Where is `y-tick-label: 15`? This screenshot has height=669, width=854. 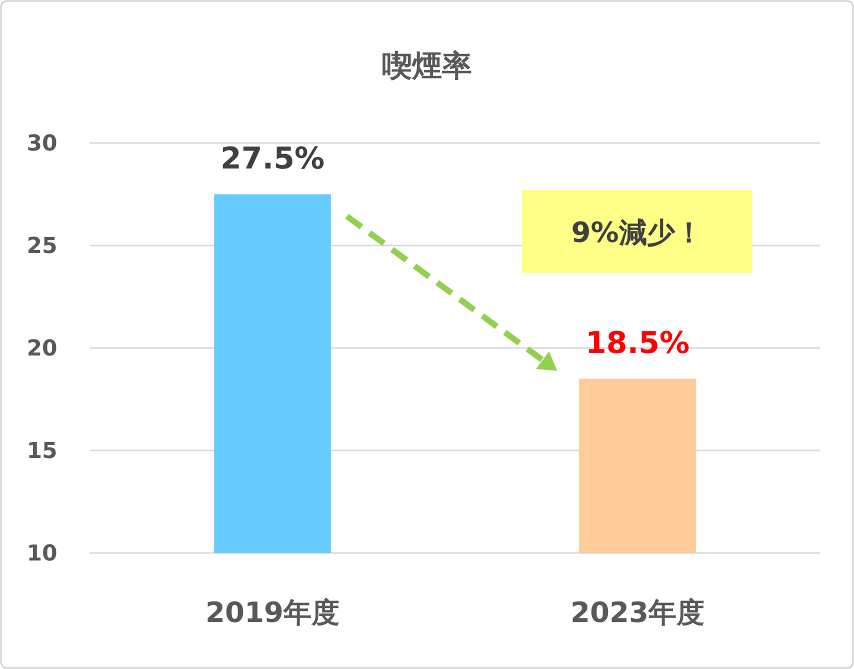
y-tick-label: 15 is located at coordinates (42, 451).